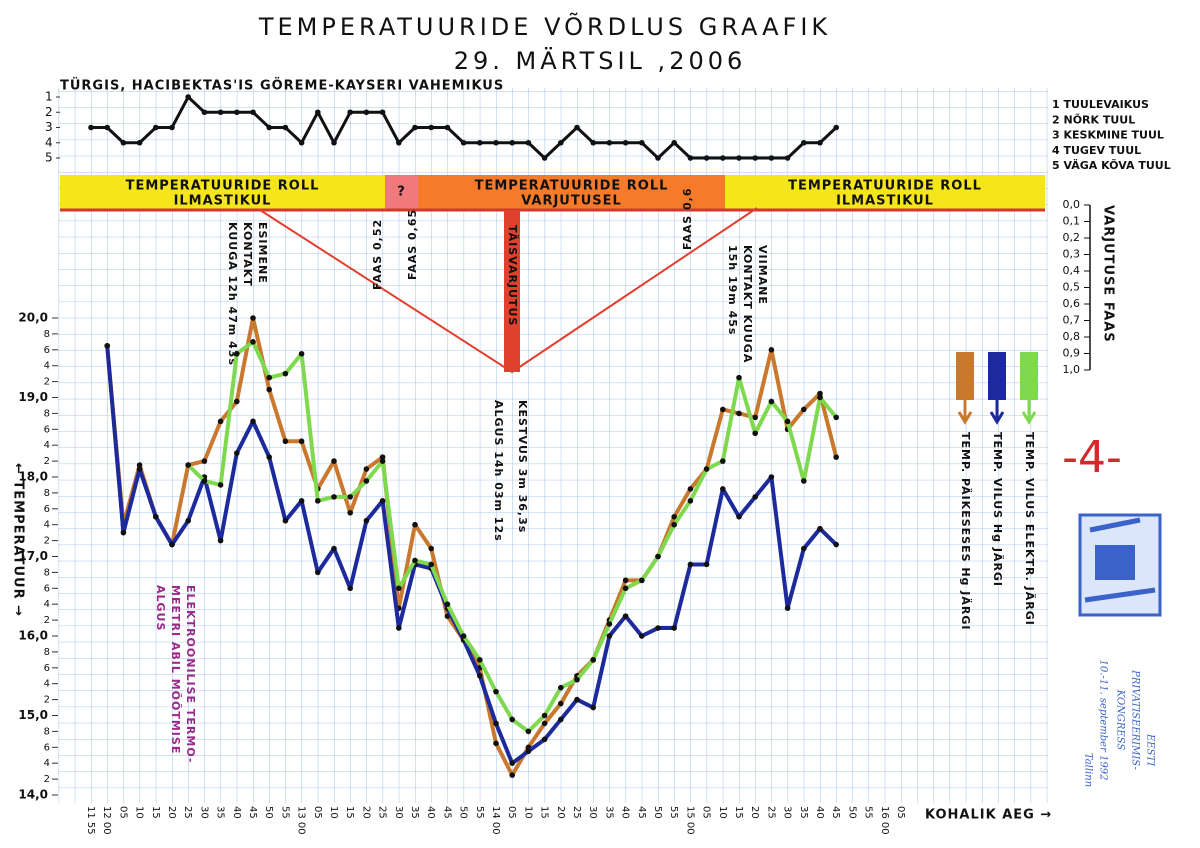  Describe the element at coordinates (18, 540) in the screenshot. I see `y-label: ← TEMPERATUUR →` at that location.